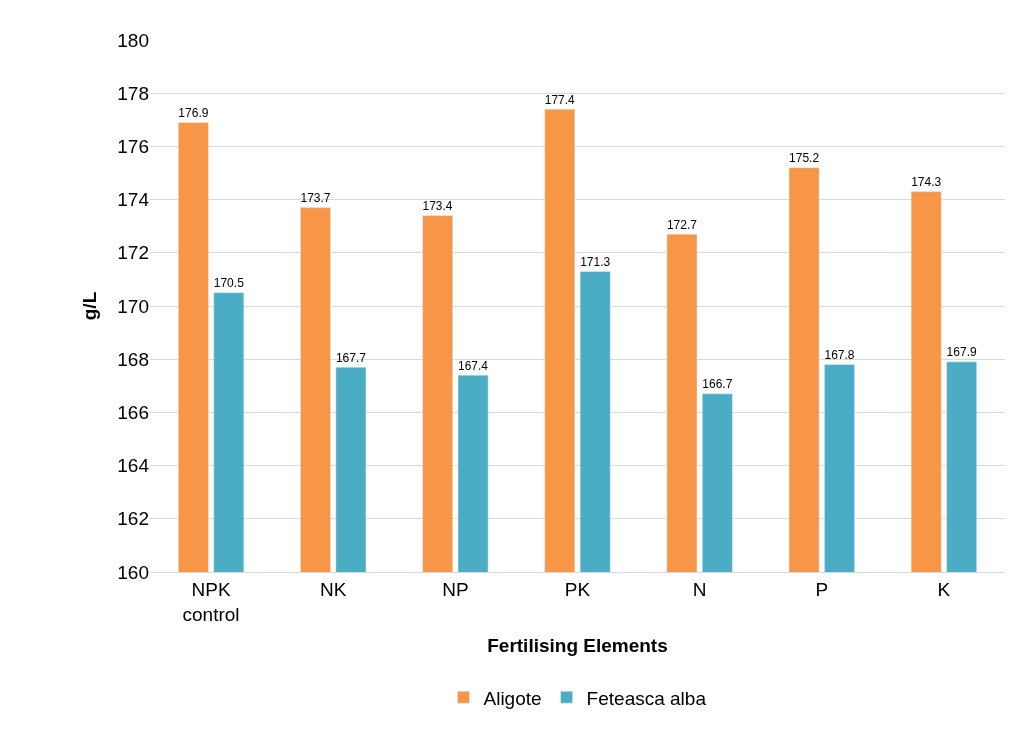 This screenshot has width=1025, height=729. Describe the element at coordinates (133, 413) in the screenshot. I see `y-tick-label: 166` at that location.